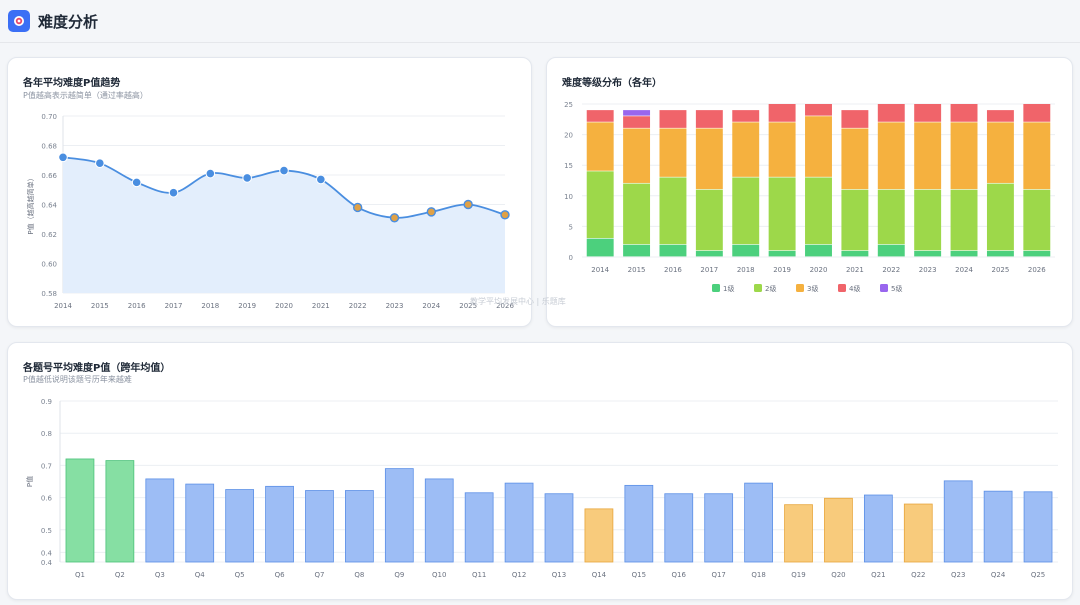 Image resolution: width=1080 pixels, height=605 pixels. What do you see at coordinates (1038, 575) in the screenshot?
I see `x-tick-label: Q25` at bounding box center [1038, 575].